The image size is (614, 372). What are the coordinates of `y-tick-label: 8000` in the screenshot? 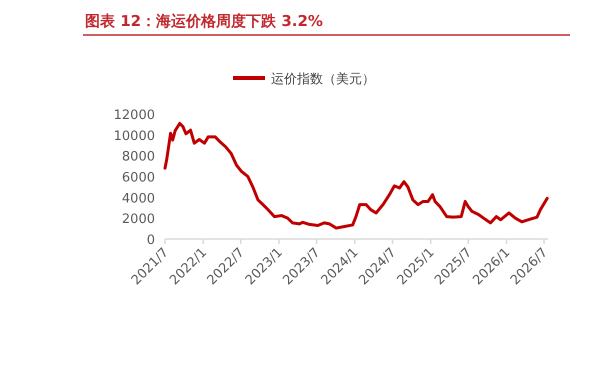 It's located at (138, 157).